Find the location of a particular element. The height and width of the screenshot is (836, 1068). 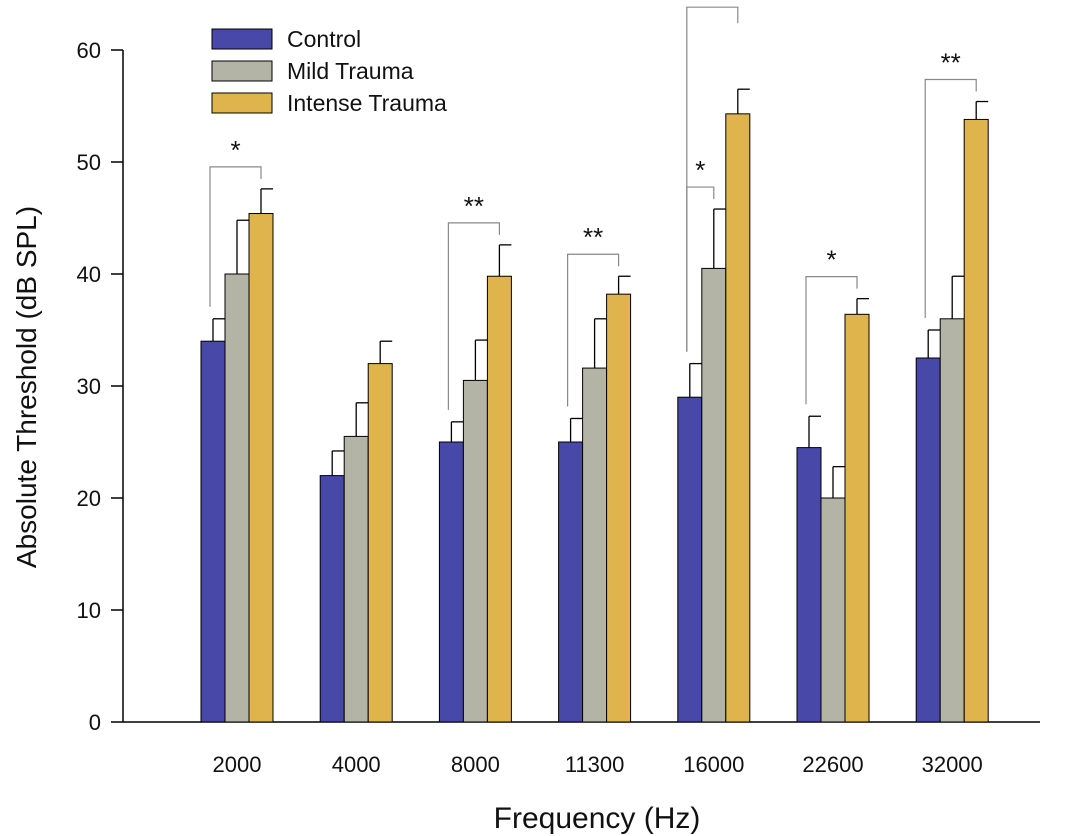

x-tick-label: 2000 is located at coordinates (237, 764).